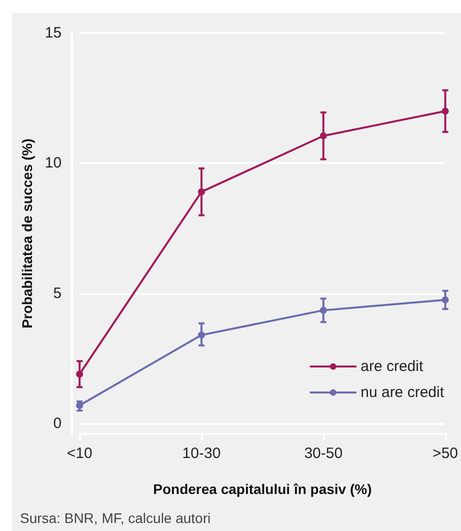 The image size is (461, 531). Describe the element at coordinates (79, 453) in the screenshot. I see `x-tick-label: <10` at that location.